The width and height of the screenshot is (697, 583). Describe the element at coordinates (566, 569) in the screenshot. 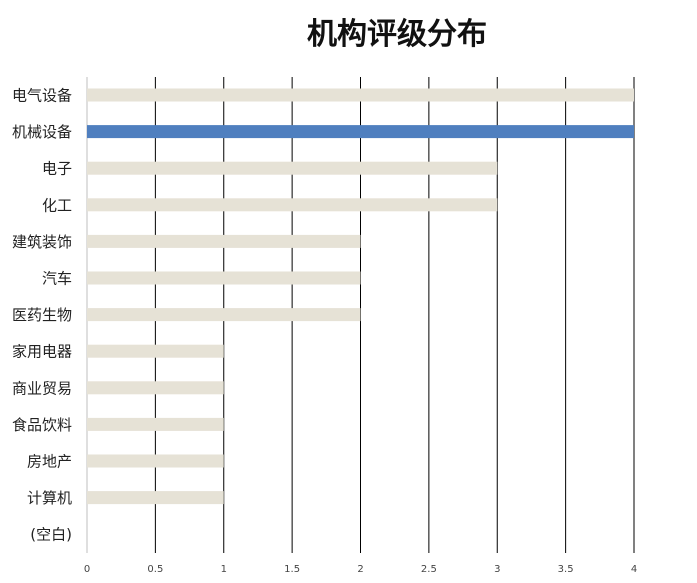

I see `x-tick-label: 3.5` at that location.